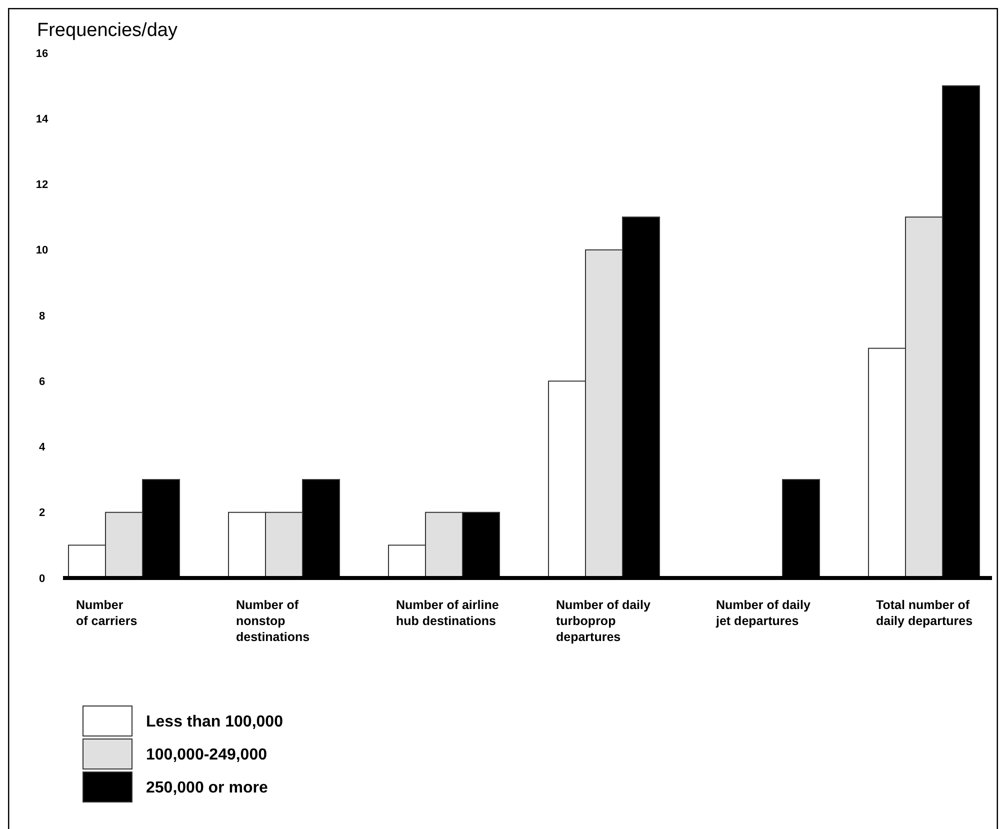 This screenshot has width=1000, height=829. I want to click on y-tick-label: 8, so click(42, 316).